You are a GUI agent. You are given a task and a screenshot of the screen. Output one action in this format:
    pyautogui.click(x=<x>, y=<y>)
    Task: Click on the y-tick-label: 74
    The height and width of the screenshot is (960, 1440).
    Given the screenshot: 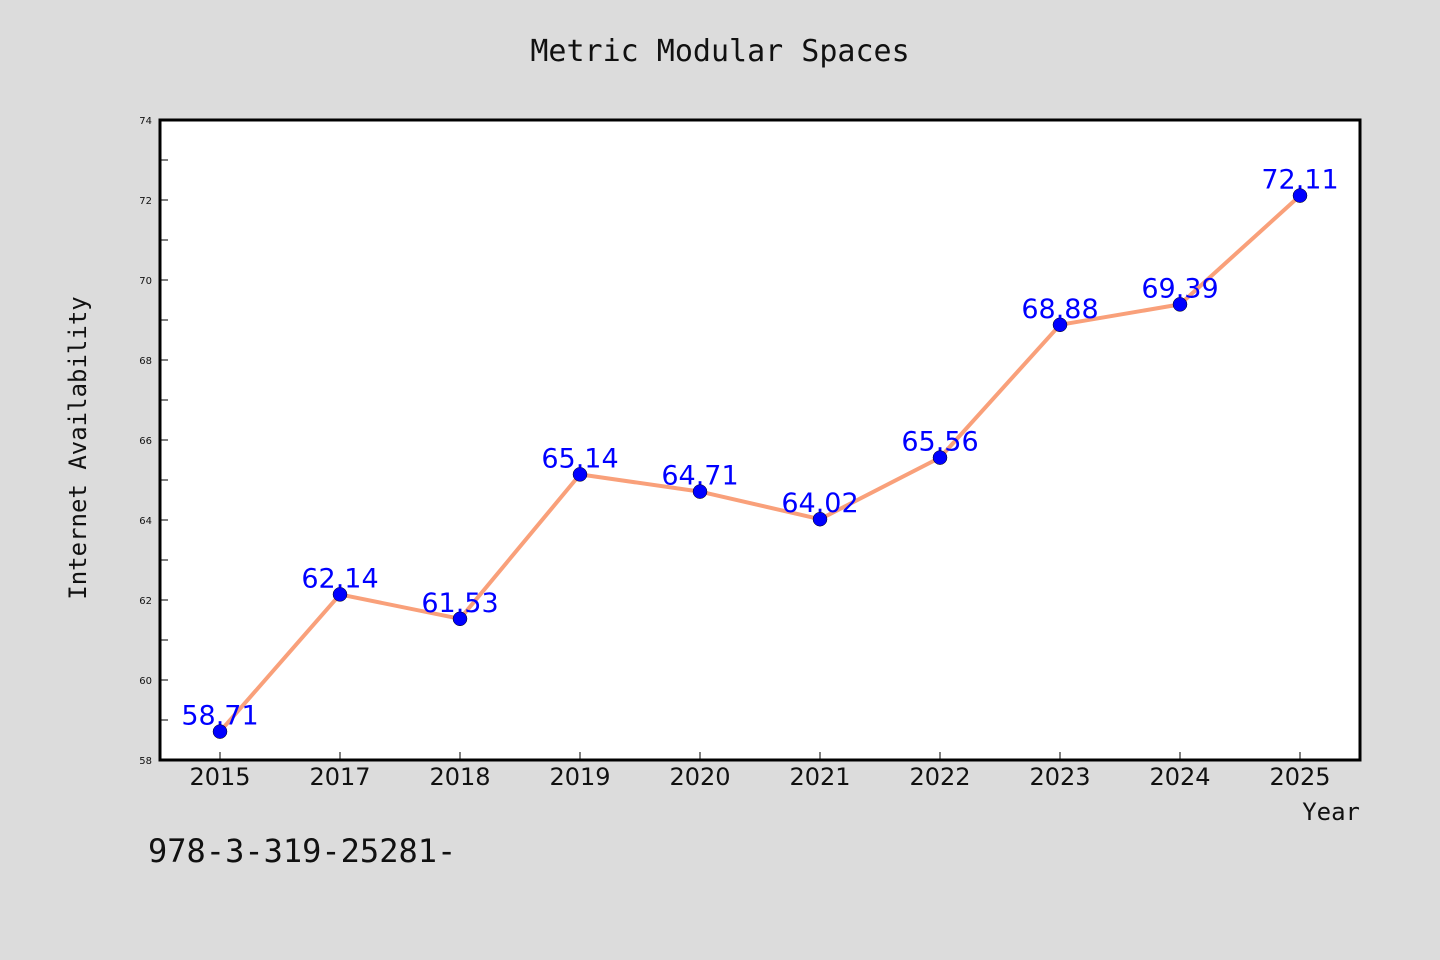 What is the action you would take?
    pyautogui.click(x=145, y=121)
    